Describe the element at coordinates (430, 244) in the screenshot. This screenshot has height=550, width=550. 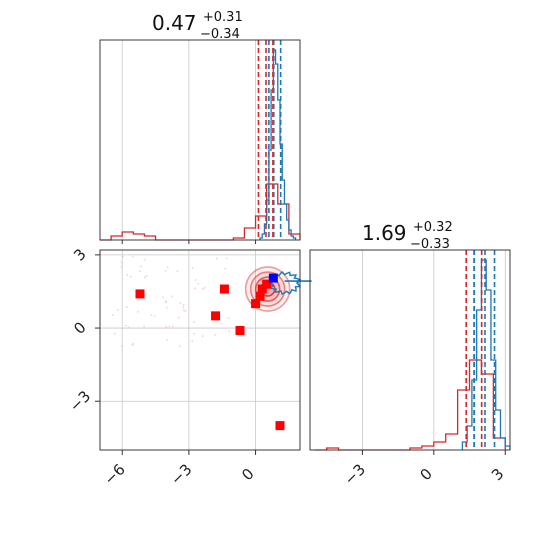
I see `param2-title-minus: −0.33` at that location.